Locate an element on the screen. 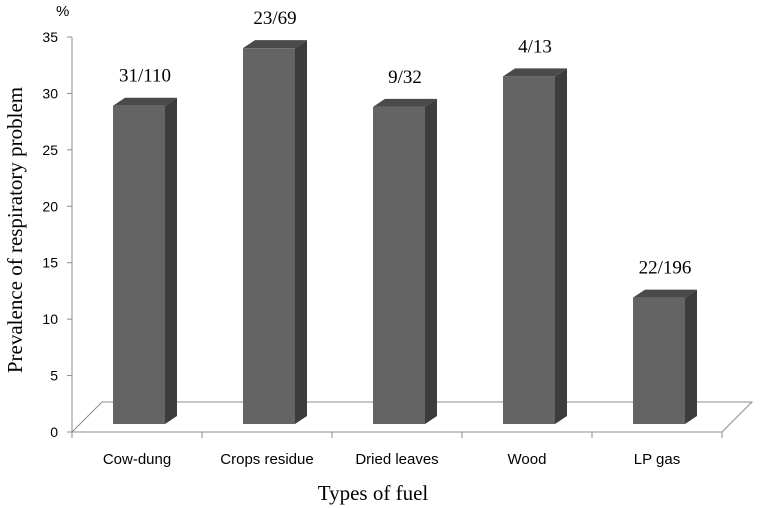  bar-data-label: 22/196 is located at coordinates (665, 268).